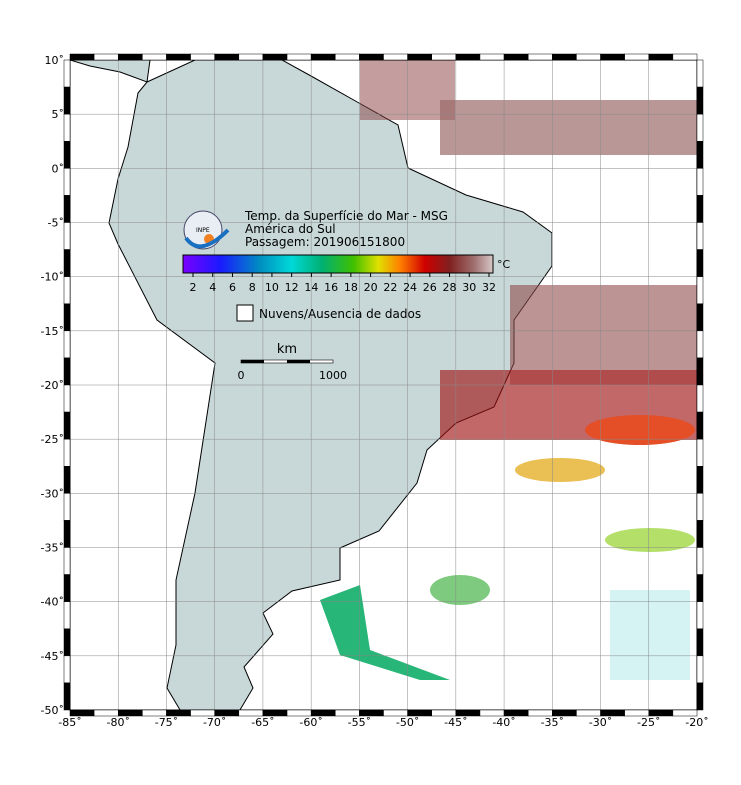 The width and height of the screenshot is (741, 785). Describe the element at coordinates (371, 287) in the screenshot. I see `colorbar-label: 20` at that location.